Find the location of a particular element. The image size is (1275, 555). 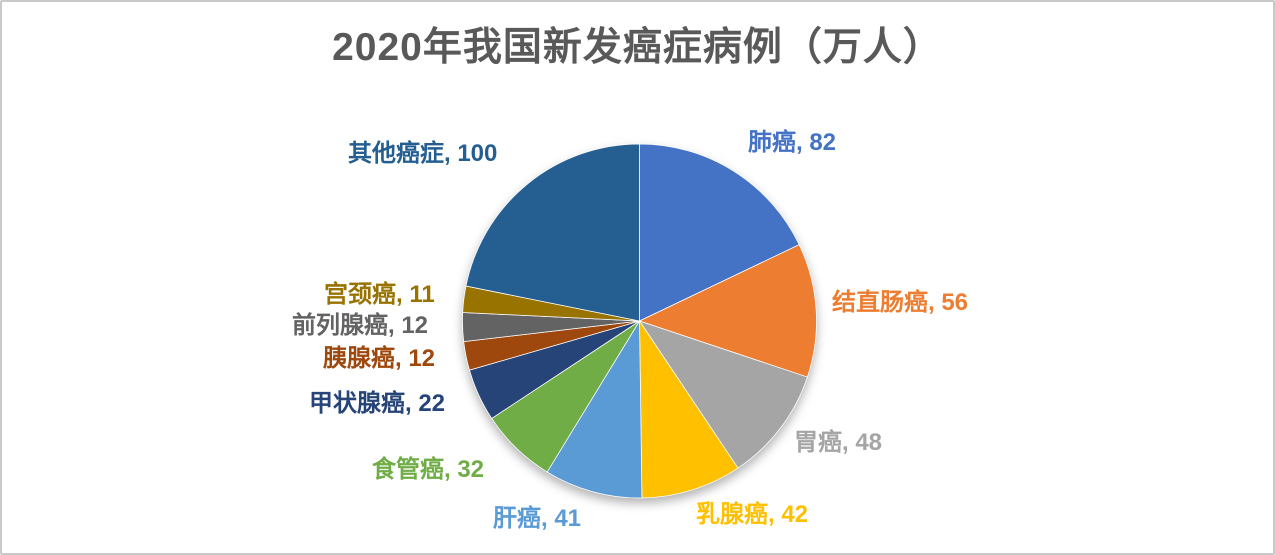

pie-slice-label: 乳腺癌, 42 is located at coordinates (752, 514).